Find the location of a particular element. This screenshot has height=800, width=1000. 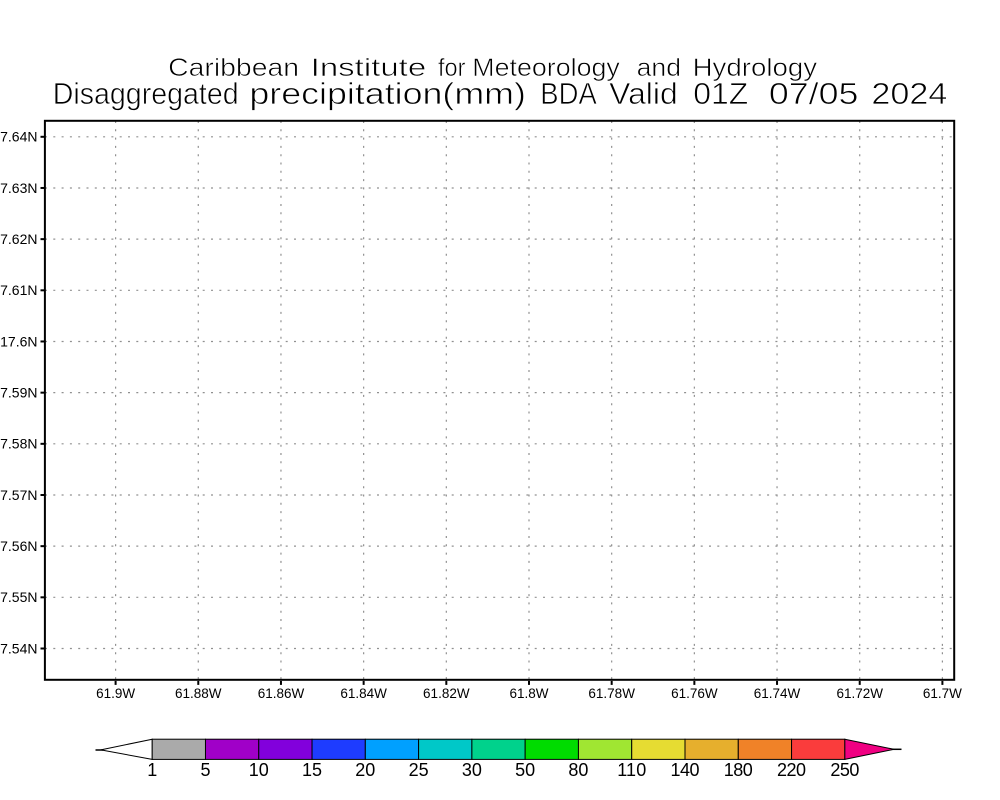

svg-text: 5 is located at coordinates (205, 770).